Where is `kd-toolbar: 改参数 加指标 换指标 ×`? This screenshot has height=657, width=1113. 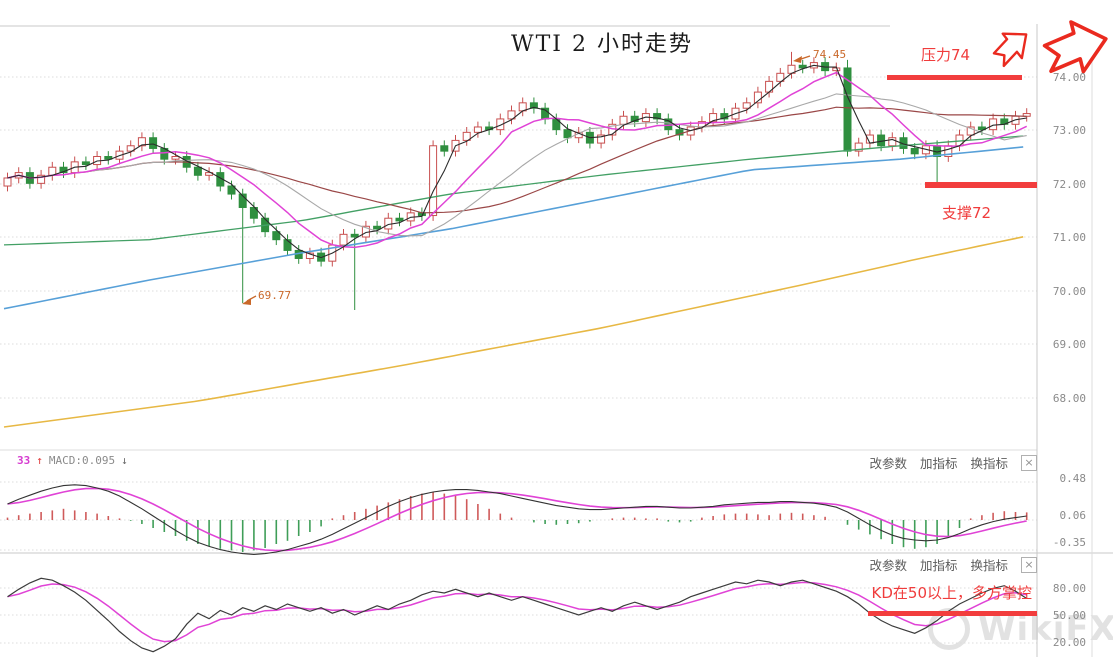 kd-toolbar: 改参数 加指标 换指标 × is located at coordinates (953, 564).